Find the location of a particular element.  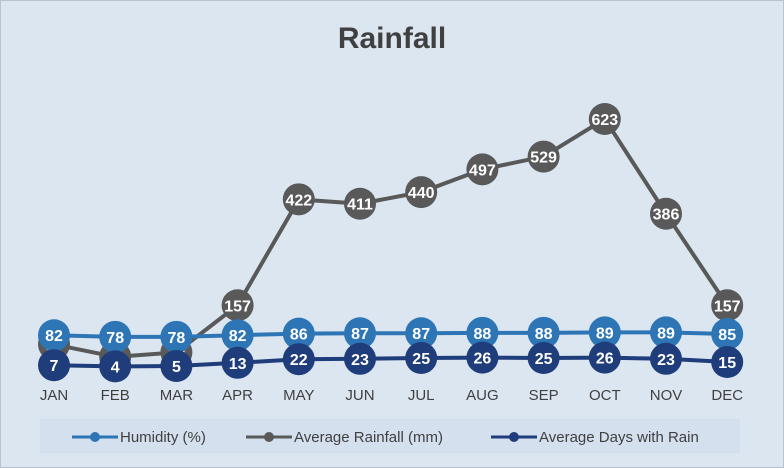

legend-swatch-days-with-rain is located at coordinates (514, 437).